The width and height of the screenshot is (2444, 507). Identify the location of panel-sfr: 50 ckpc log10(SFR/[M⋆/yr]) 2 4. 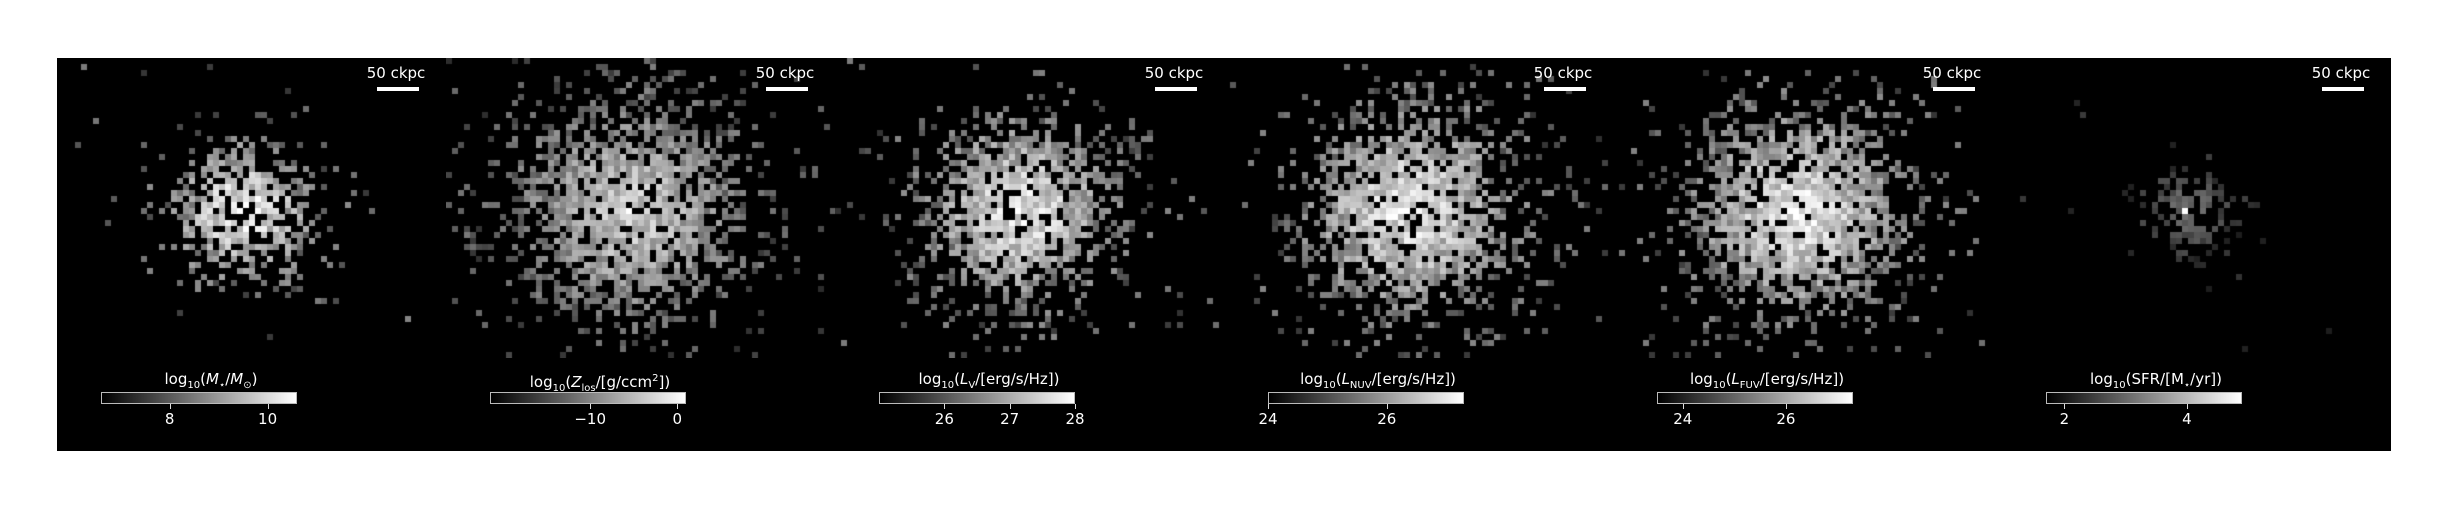
(2196, 254).